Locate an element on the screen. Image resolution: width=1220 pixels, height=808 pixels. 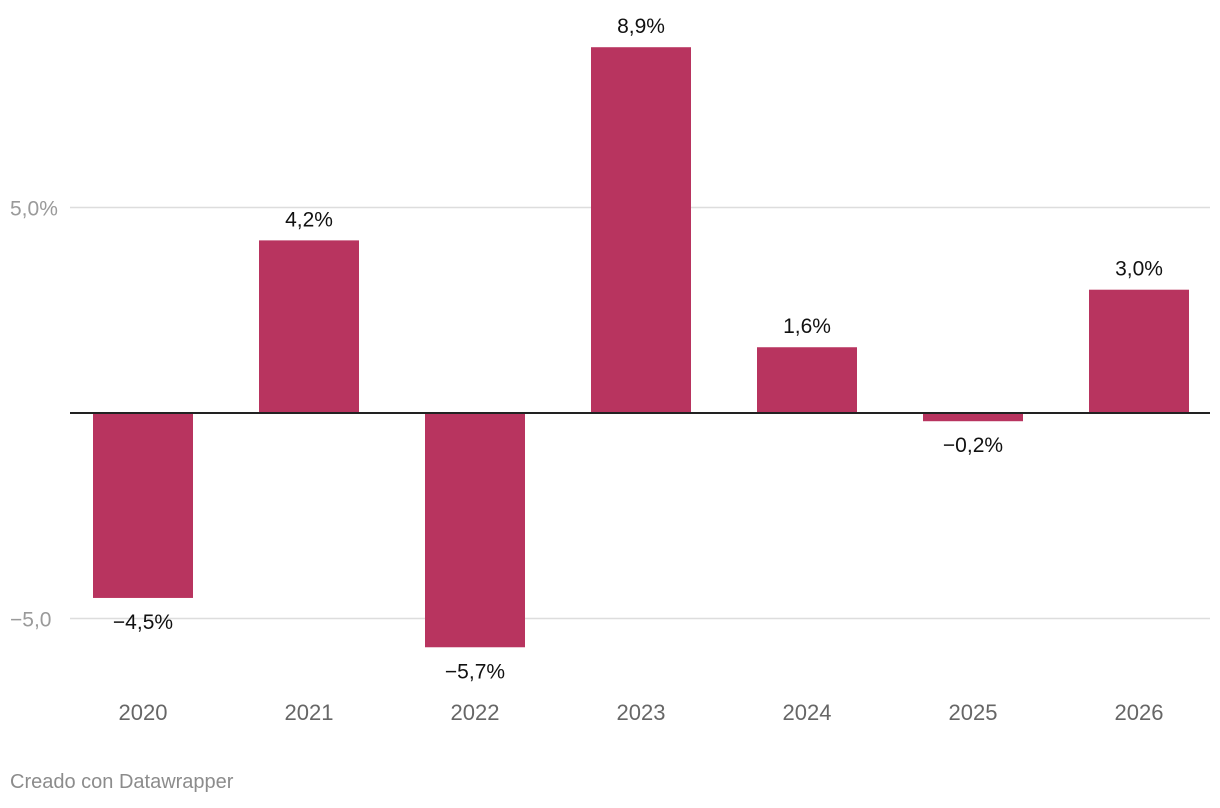
bar-2026 is located at coordinates (1139, 351).